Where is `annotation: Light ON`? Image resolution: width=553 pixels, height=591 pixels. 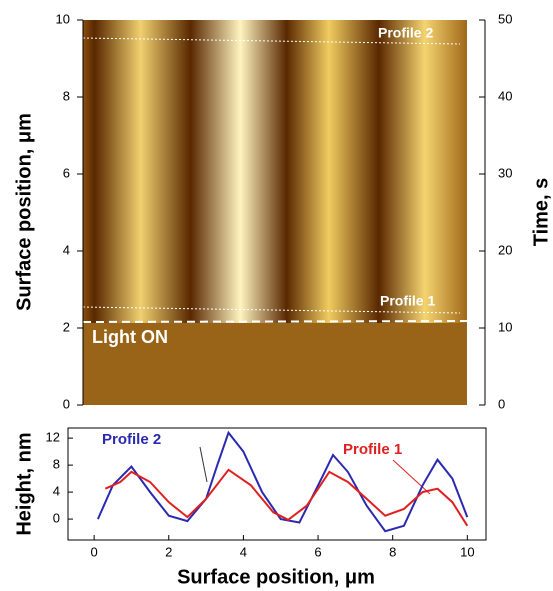
annotation: Light ON is located at coordinates (130, 337).